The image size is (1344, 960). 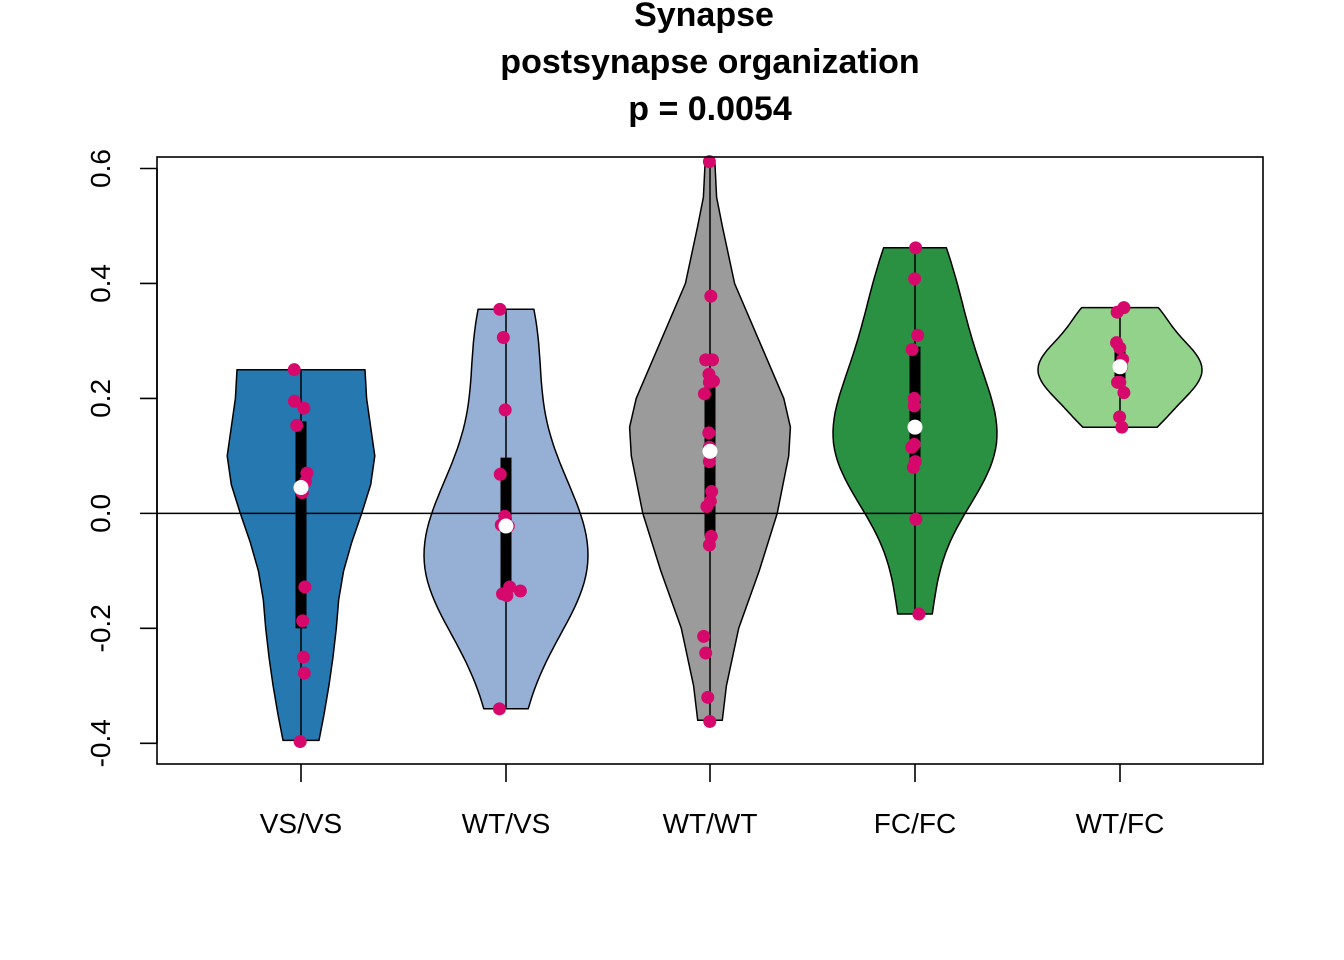 What do you see at coordinates (301, 525) in the screenshot?
I see `iqr-box-vs-vs` at bounding box center [301, 525].